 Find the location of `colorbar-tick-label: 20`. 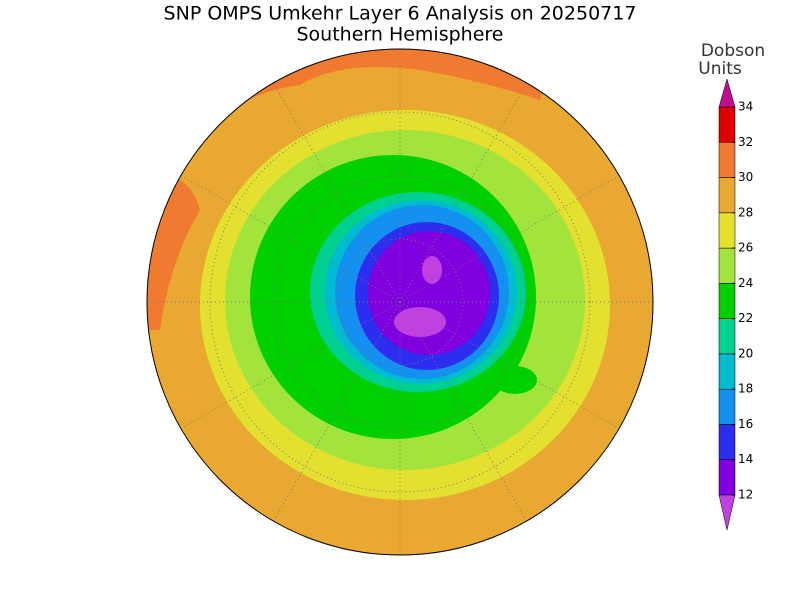

colorbar-tick-label: 20 is located at coordinates (745, 353).